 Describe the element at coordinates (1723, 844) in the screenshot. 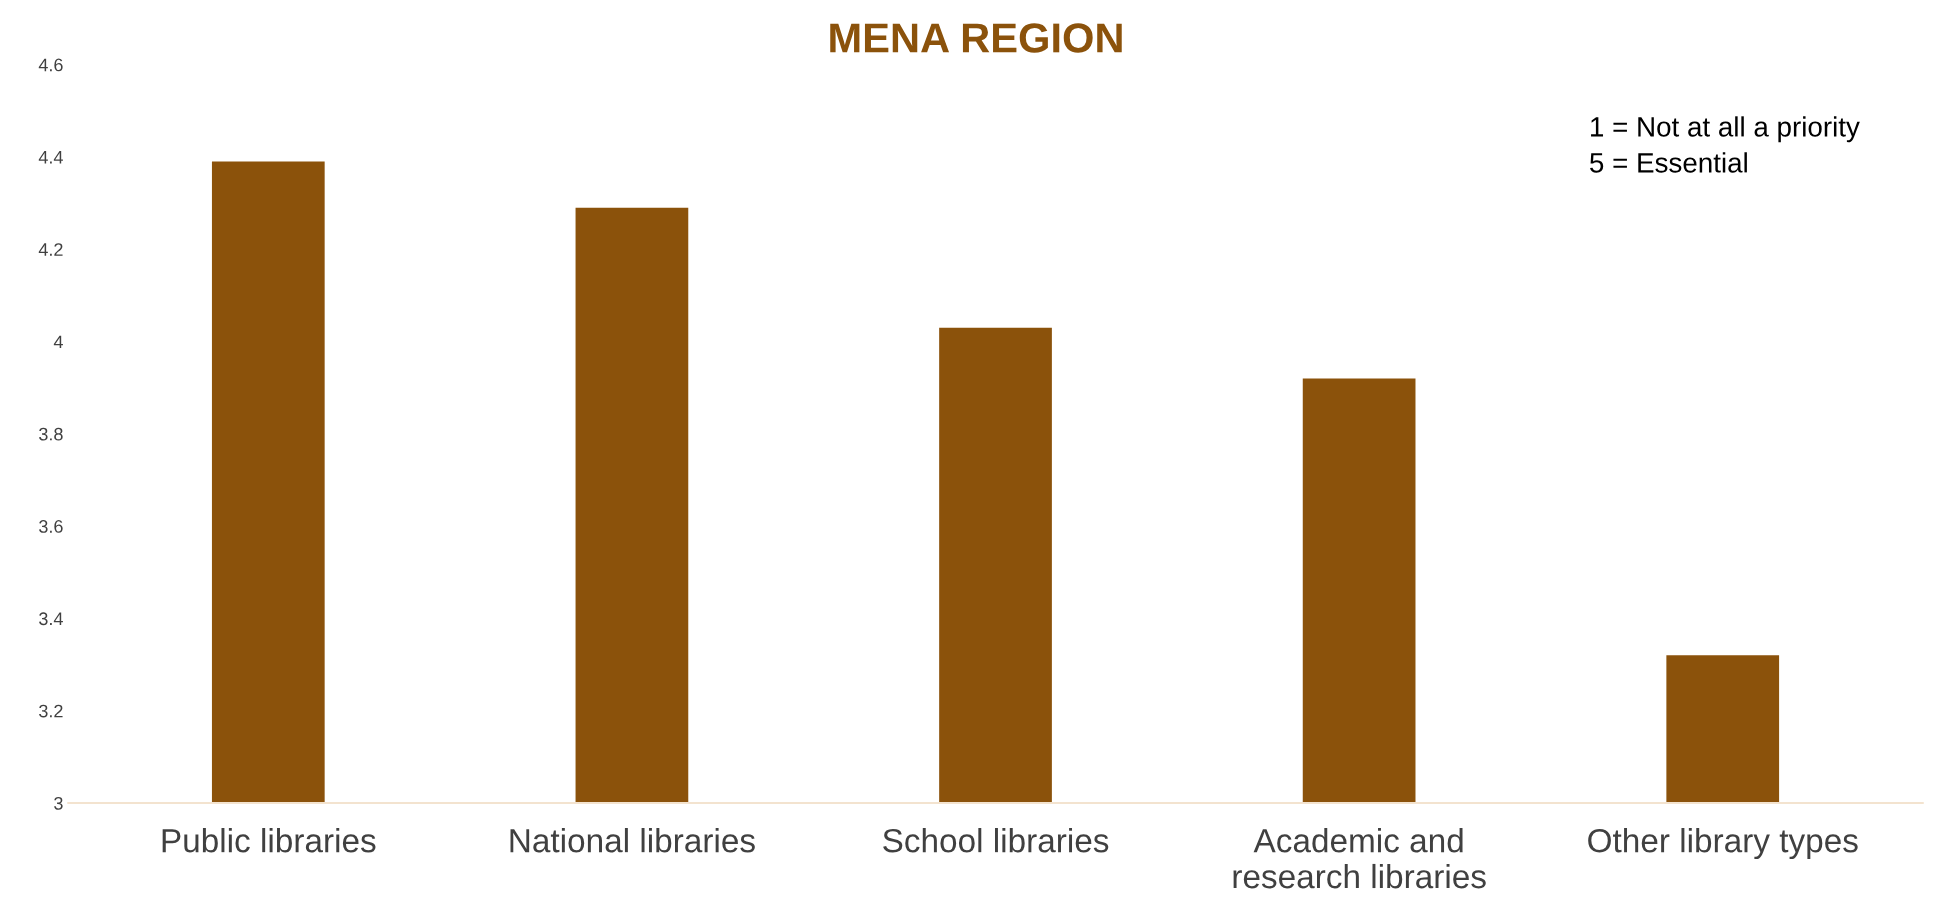

I see `x-tick-label: Other library types` at that location.